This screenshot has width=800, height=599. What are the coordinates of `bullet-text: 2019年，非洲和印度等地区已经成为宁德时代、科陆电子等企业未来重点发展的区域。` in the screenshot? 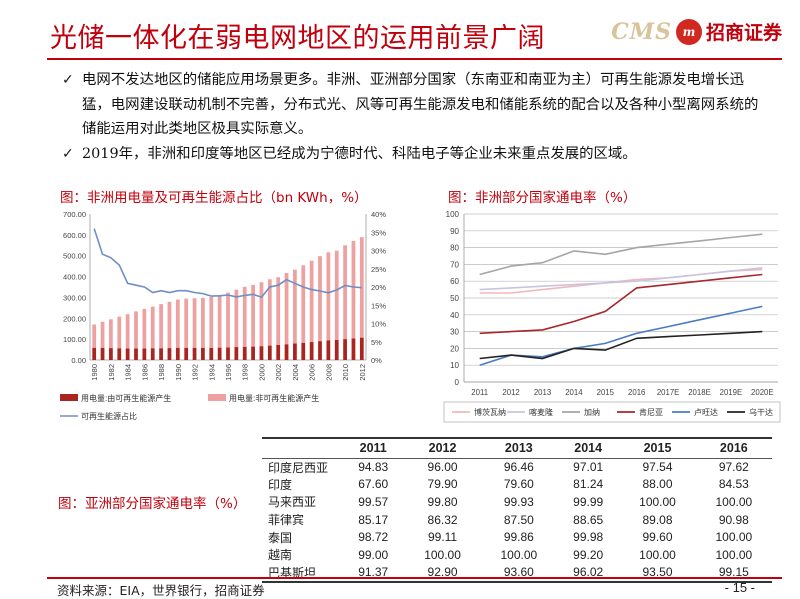 It's located at (359, 153).